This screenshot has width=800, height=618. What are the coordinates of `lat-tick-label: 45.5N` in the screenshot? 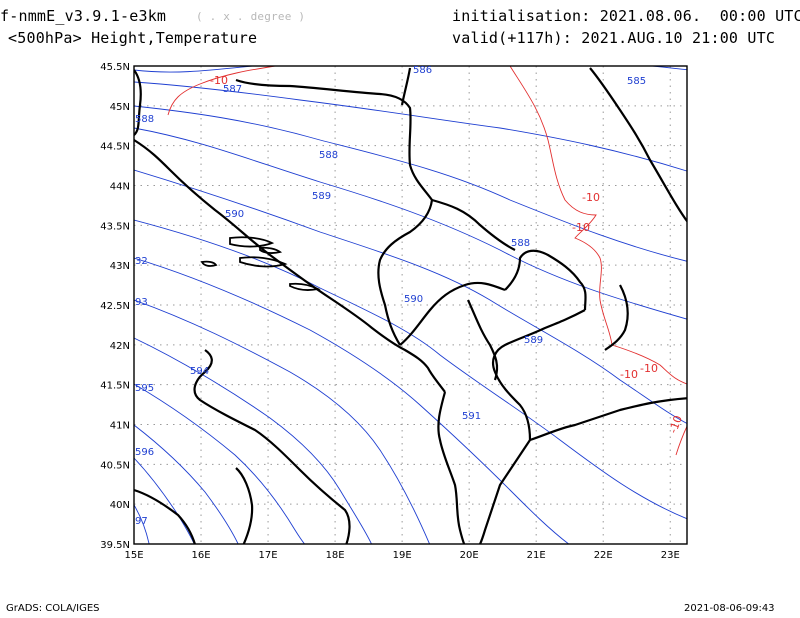 It's located at (115, 67).